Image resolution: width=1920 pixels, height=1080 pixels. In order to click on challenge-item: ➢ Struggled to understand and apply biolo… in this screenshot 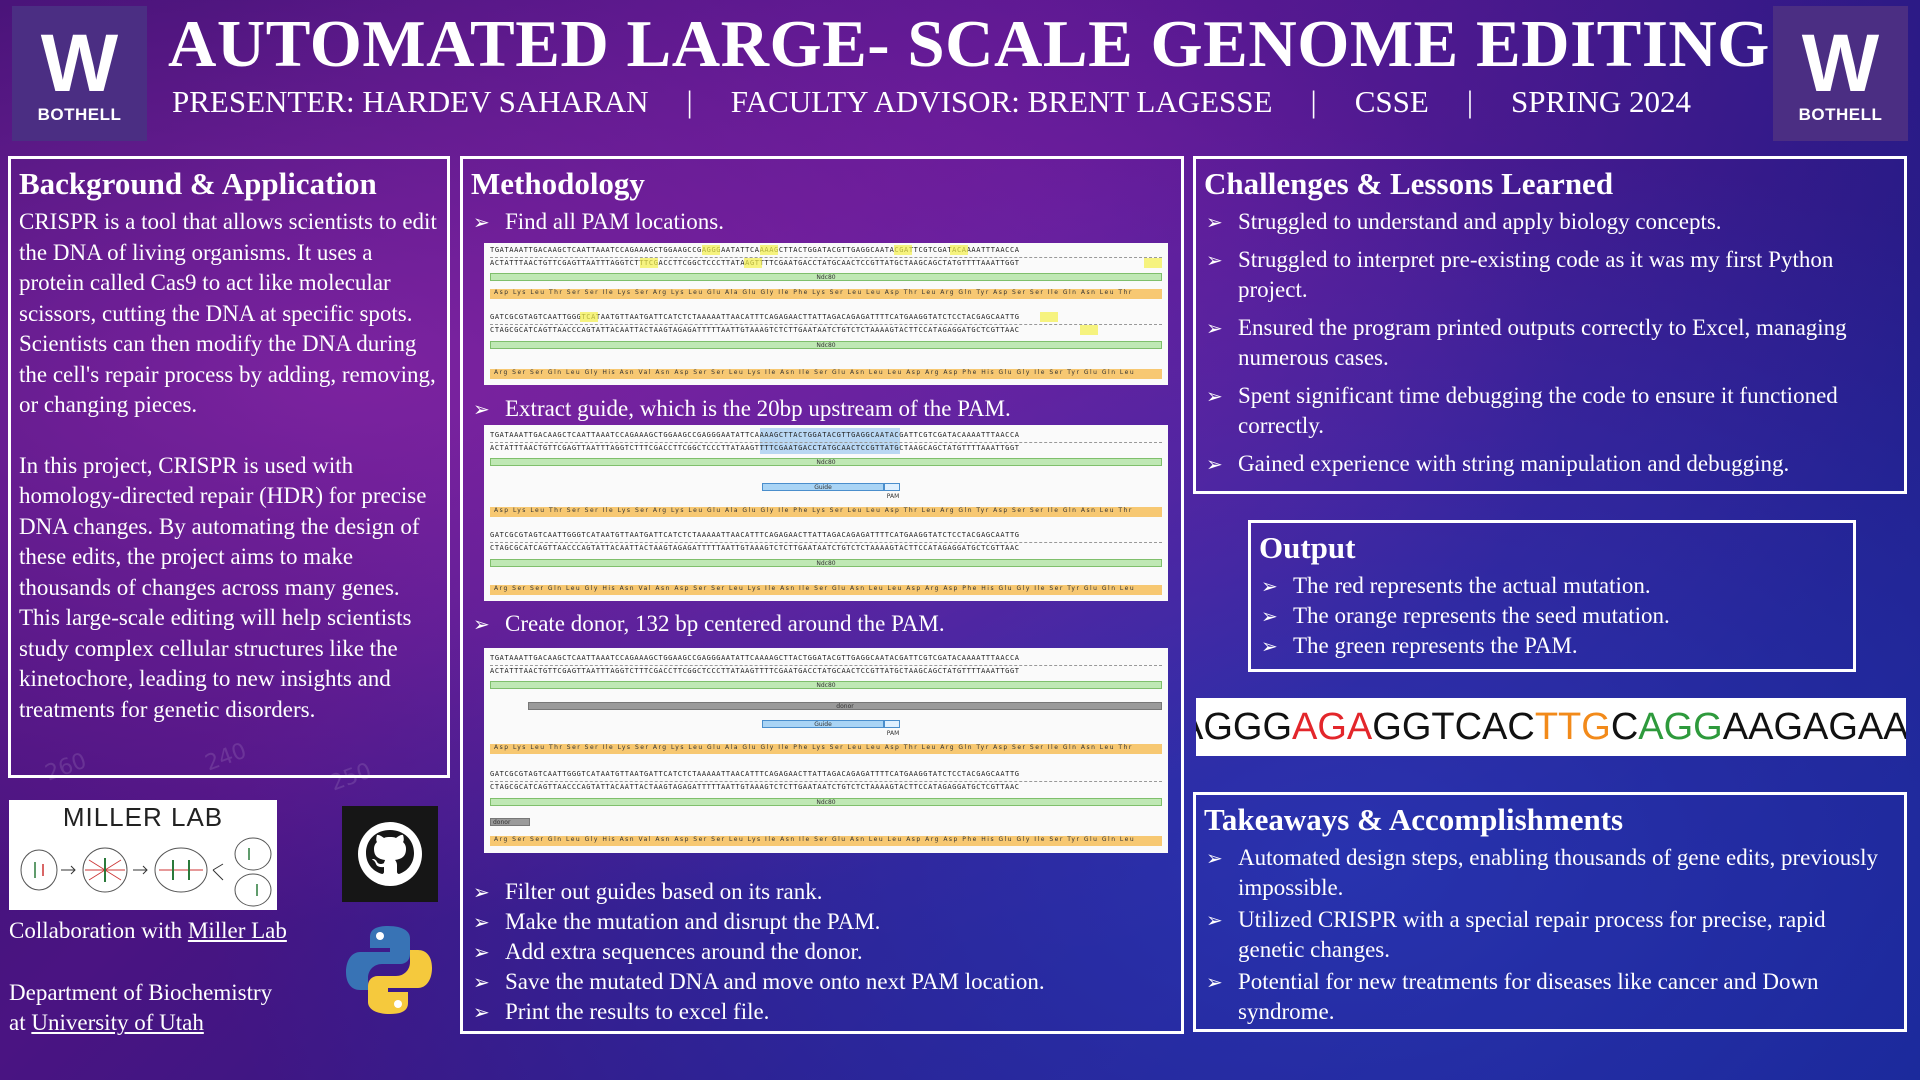, I will do `click(1550, 222)`.